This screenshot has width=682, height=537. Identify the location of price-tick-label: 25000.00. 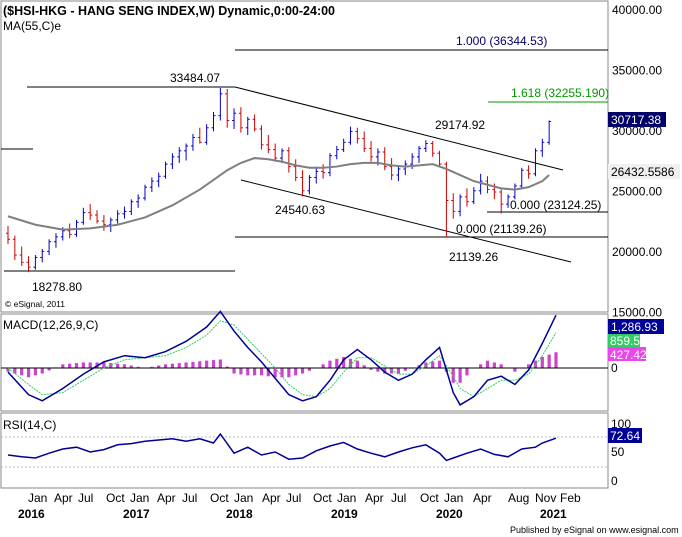
(637, 192).